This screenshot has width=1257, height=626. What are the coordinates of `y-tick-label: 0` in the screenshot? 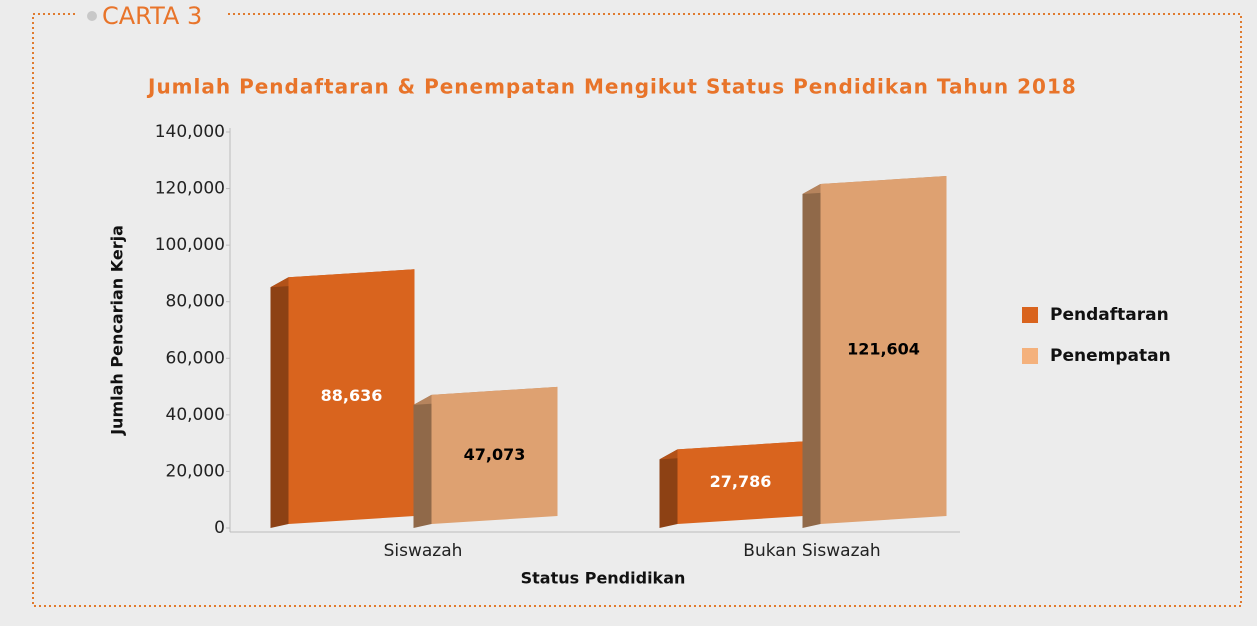 It's located at (219, 528).